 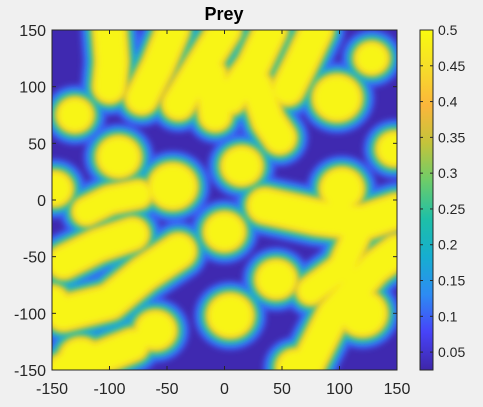 I want to click on x-tick-label: -50, so click(x=166, y=389).